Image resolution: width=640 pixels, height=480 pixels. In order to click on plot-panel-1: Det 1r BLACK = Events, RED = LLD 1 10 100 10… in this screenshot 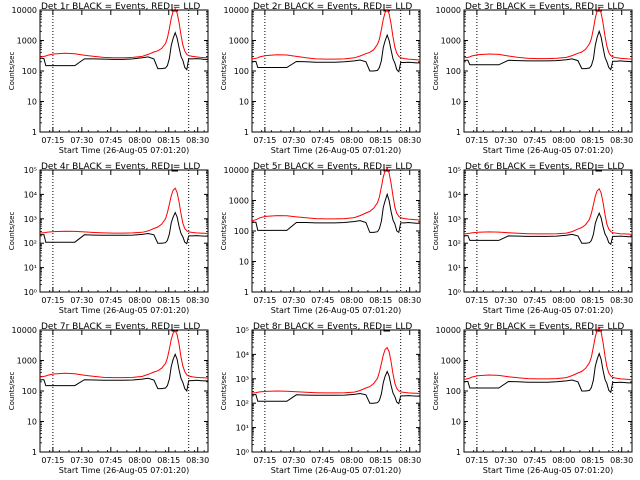, I will do `click(108, 78)`.